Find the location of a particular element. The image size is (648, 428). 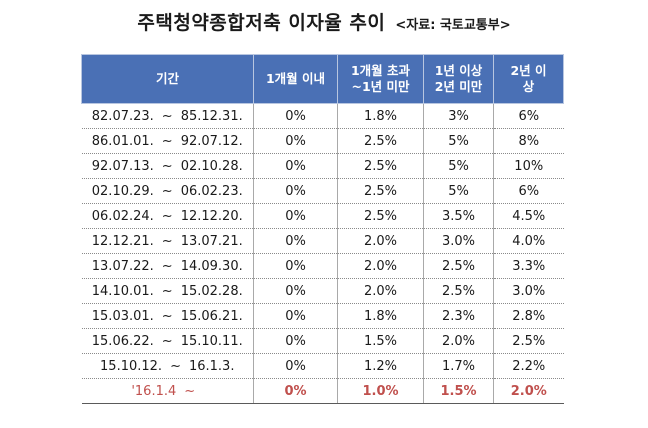

rate-cell: 4.0% is located at coordinates (528, 241).